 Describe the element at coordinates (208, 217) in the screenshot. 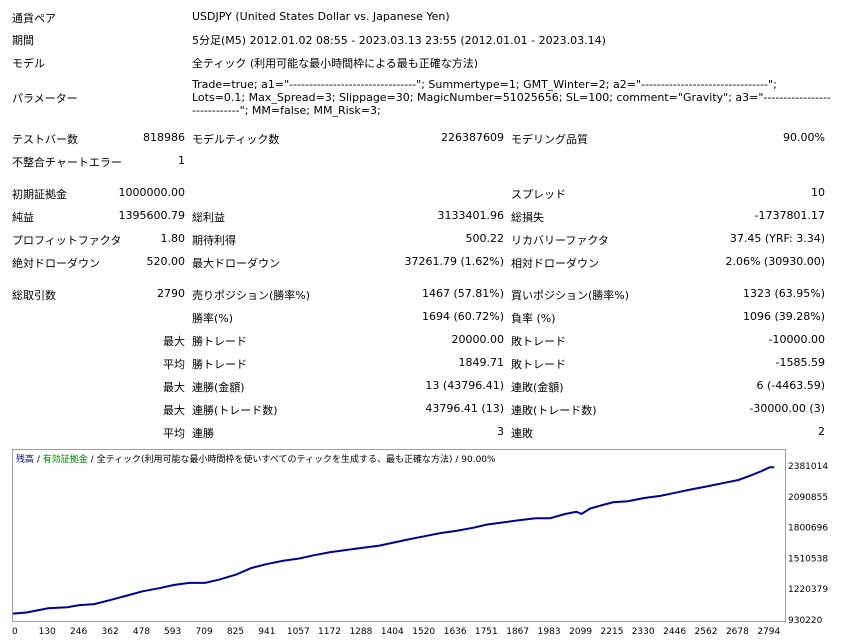

I see `gross-profit-label: 総利益` at that location.